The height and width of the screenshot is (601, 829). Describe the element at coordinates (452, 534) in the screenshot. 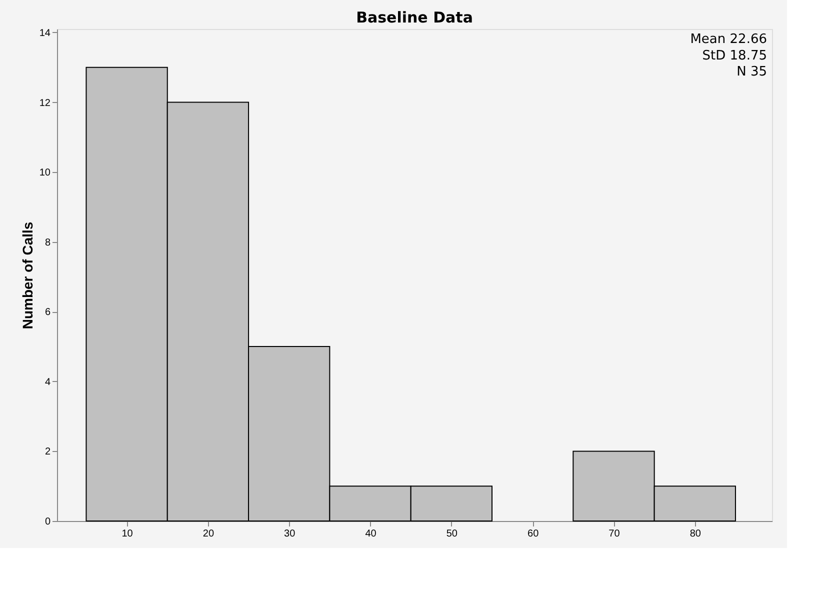

I see `x-tick-label: 50` at that location.